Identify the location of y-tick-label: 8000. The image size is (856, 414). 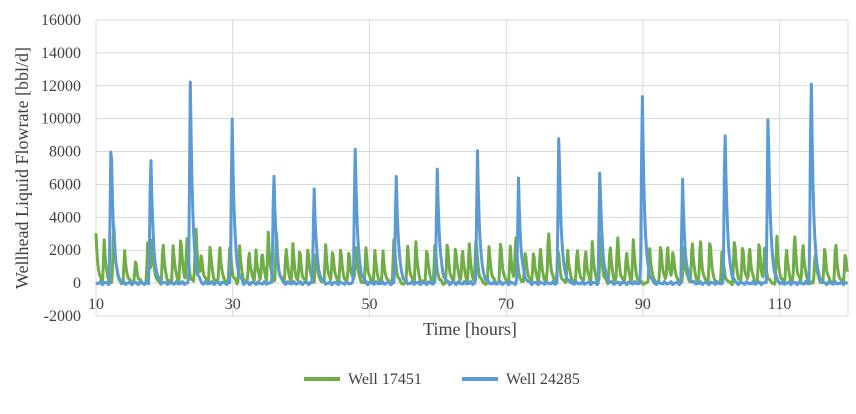
(65, 152).